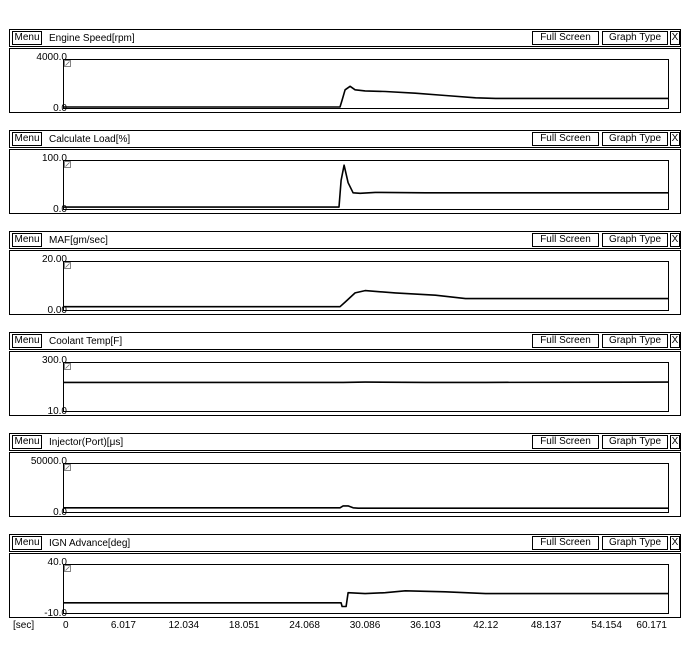 The width and height of the screenshot is (691, 660). I want to click on x-tick-label: 48.137, so click(546, 625).